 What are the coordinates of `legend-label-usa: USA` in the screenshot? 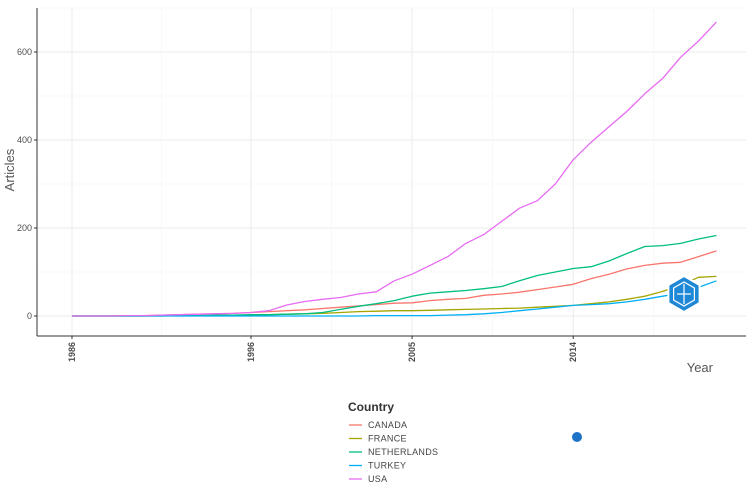 It's located at (377, 479).